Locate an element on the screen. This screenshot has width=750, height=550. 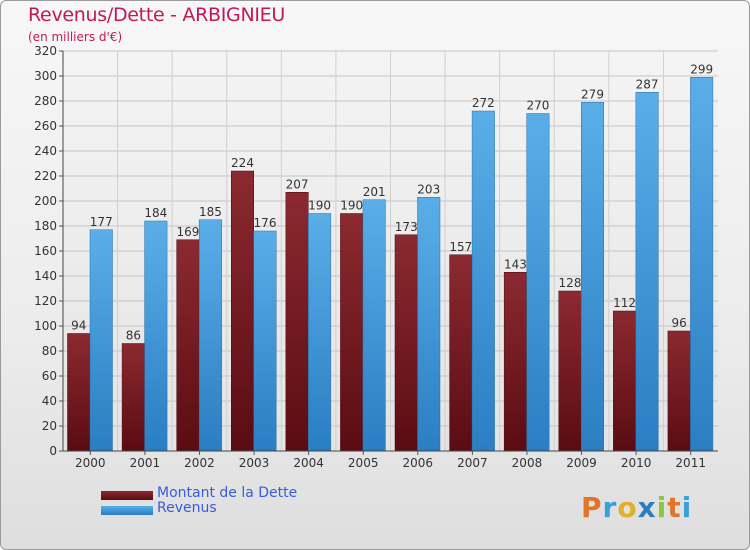
x-tick-label: 2002 is located at coordinates (199, 463).